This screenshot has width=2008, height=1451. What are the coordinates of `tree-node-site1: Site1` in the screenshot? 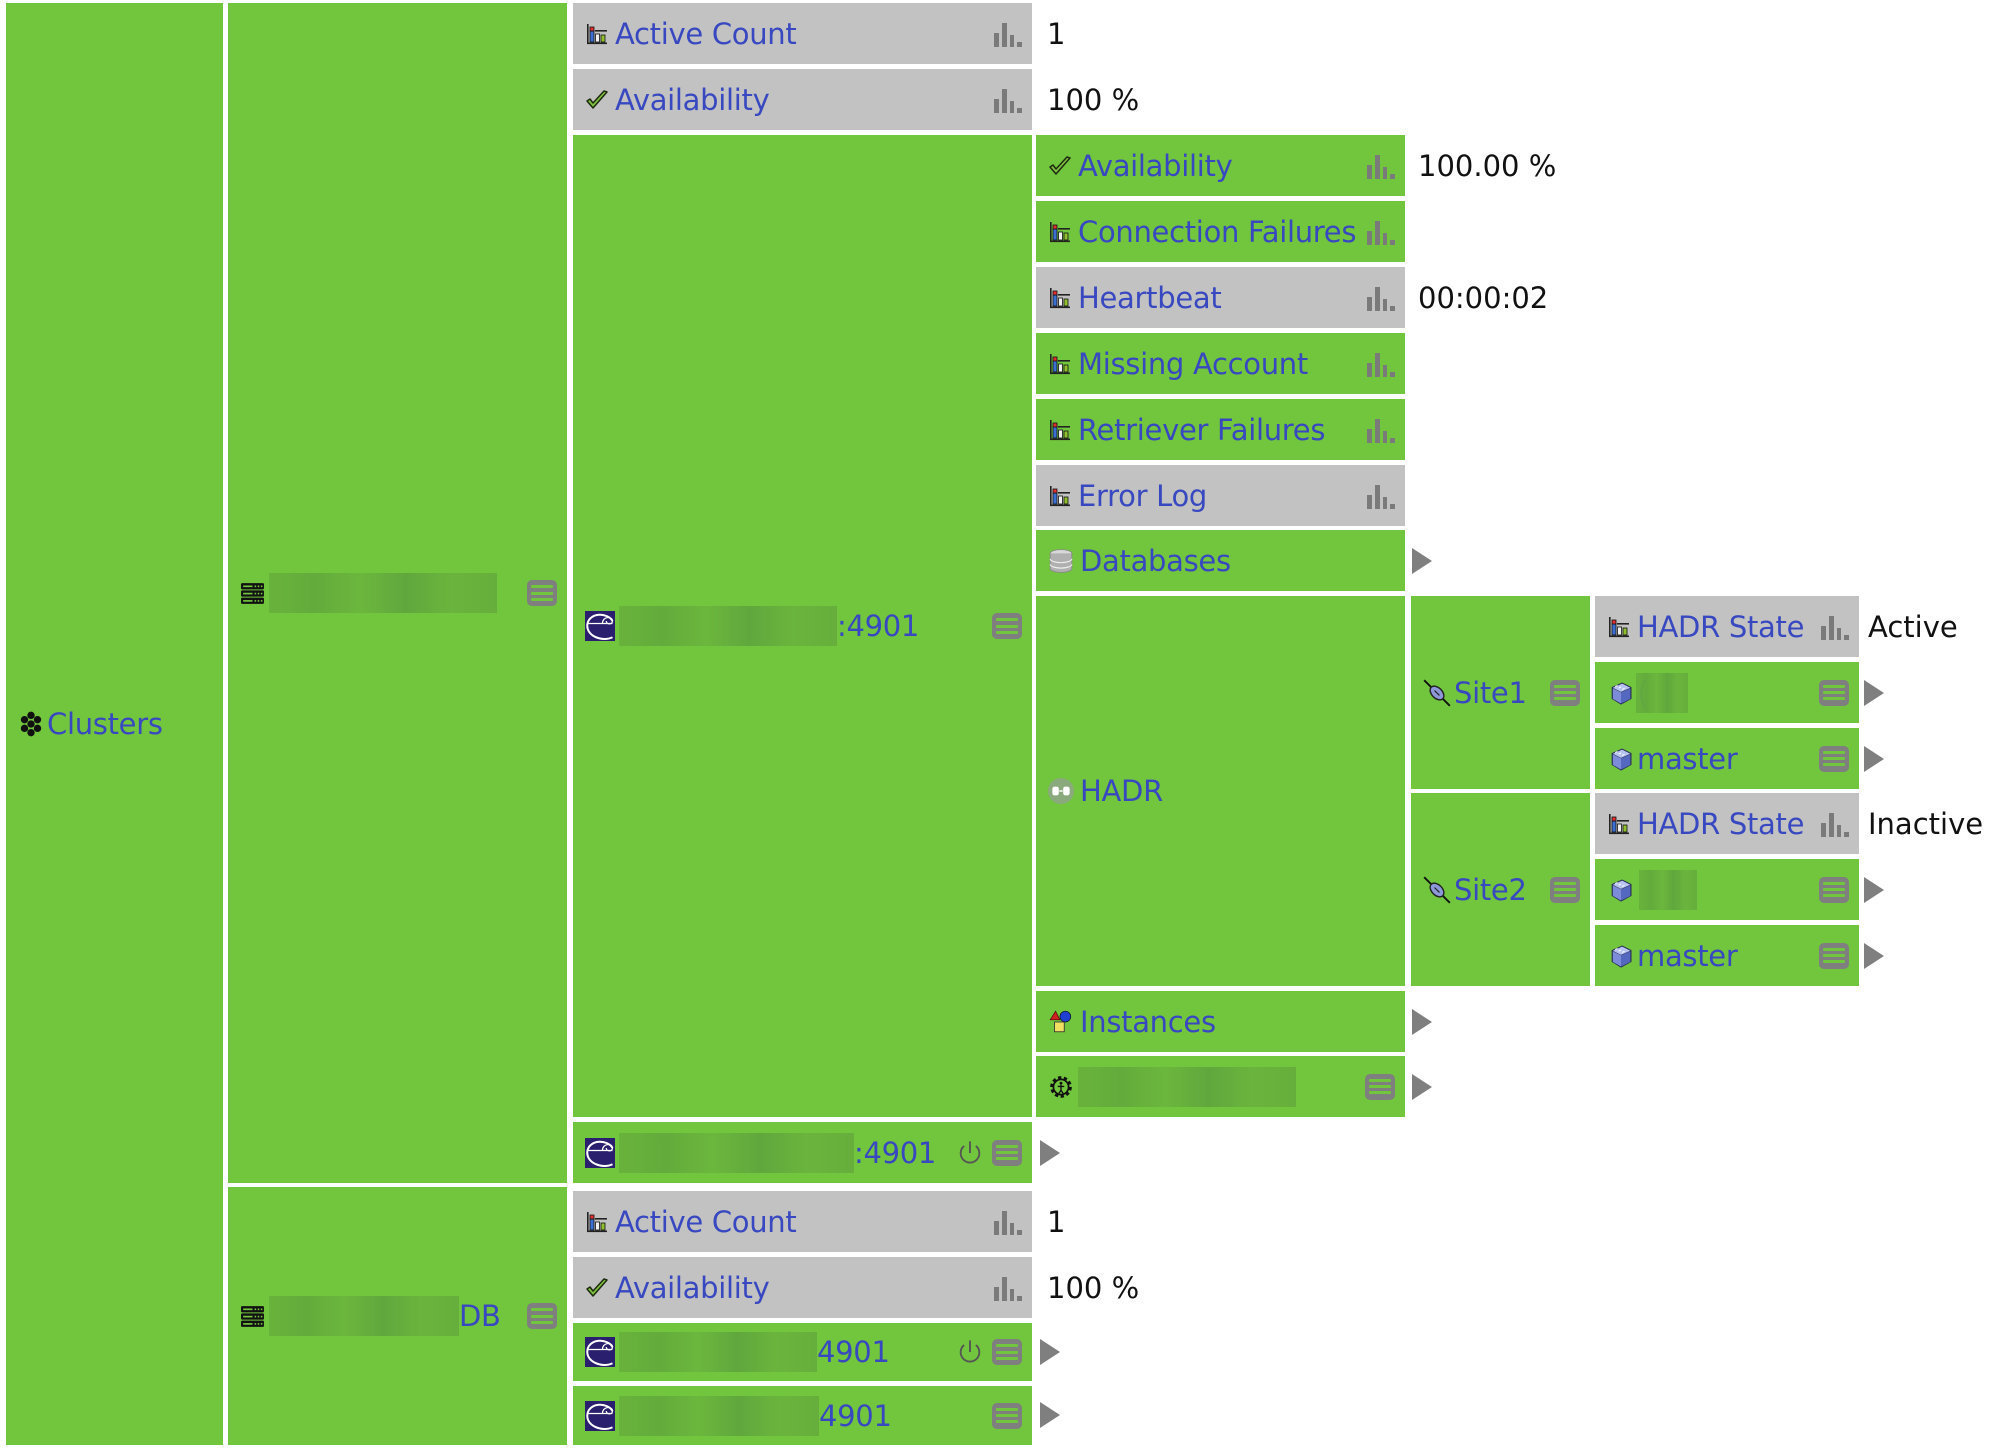 It's located at (1500, 692).